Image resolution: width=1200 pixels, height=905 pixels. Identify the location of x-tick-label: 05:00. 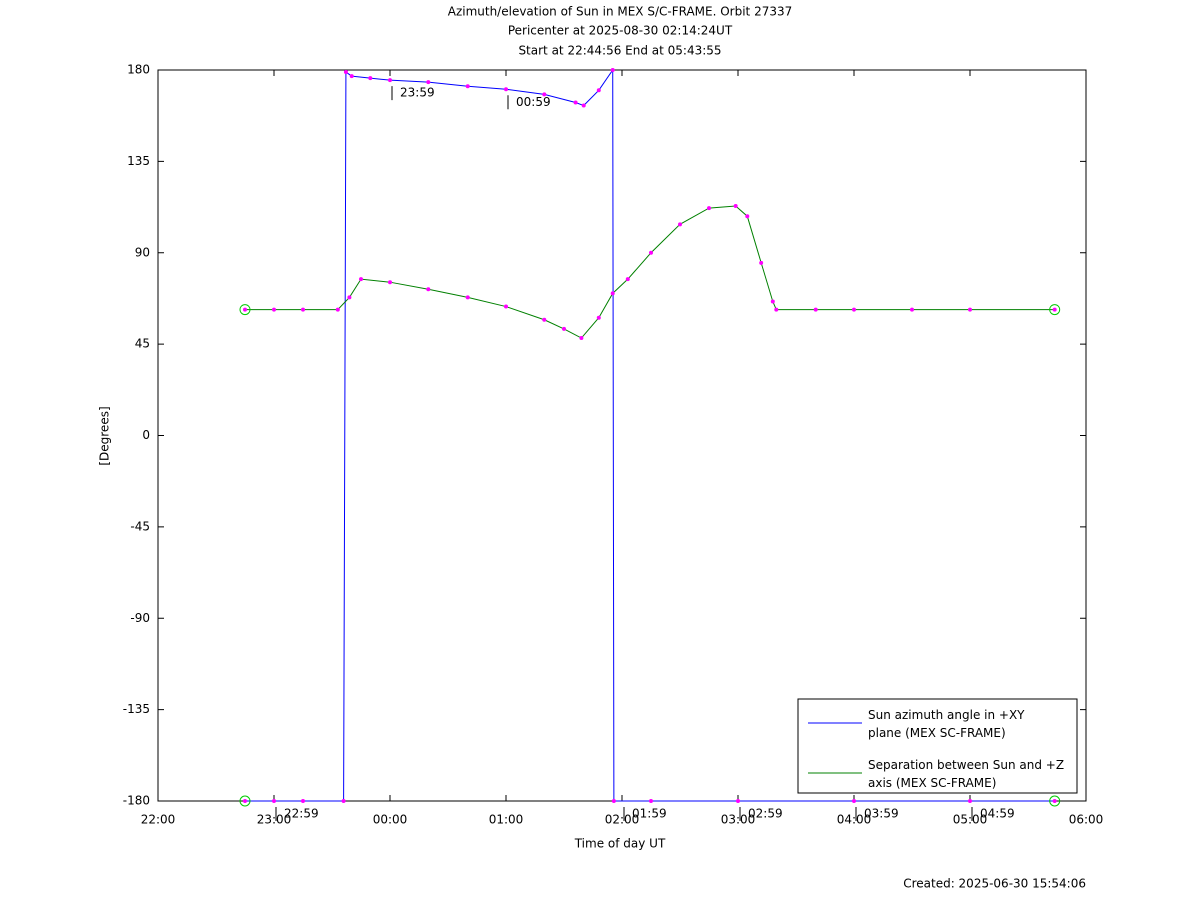
(970, 820).